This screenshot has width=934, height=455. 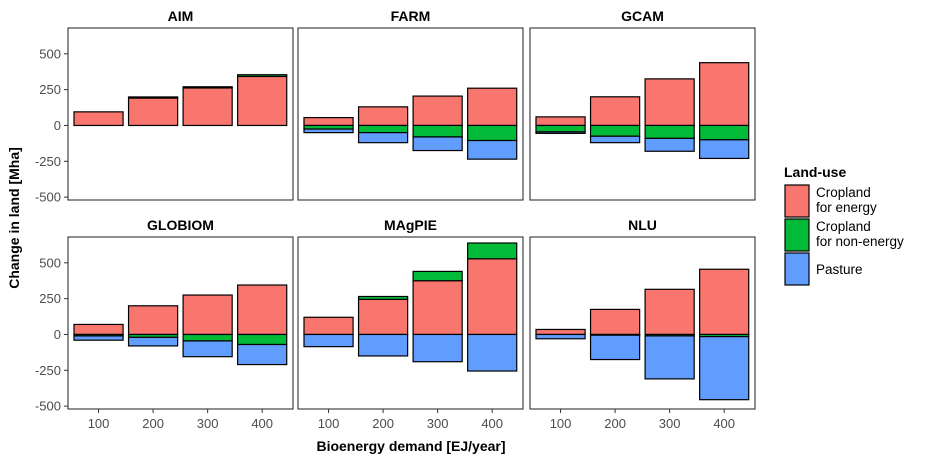 I want to click on legend-title: Land-use, so click(x=815, y=172).